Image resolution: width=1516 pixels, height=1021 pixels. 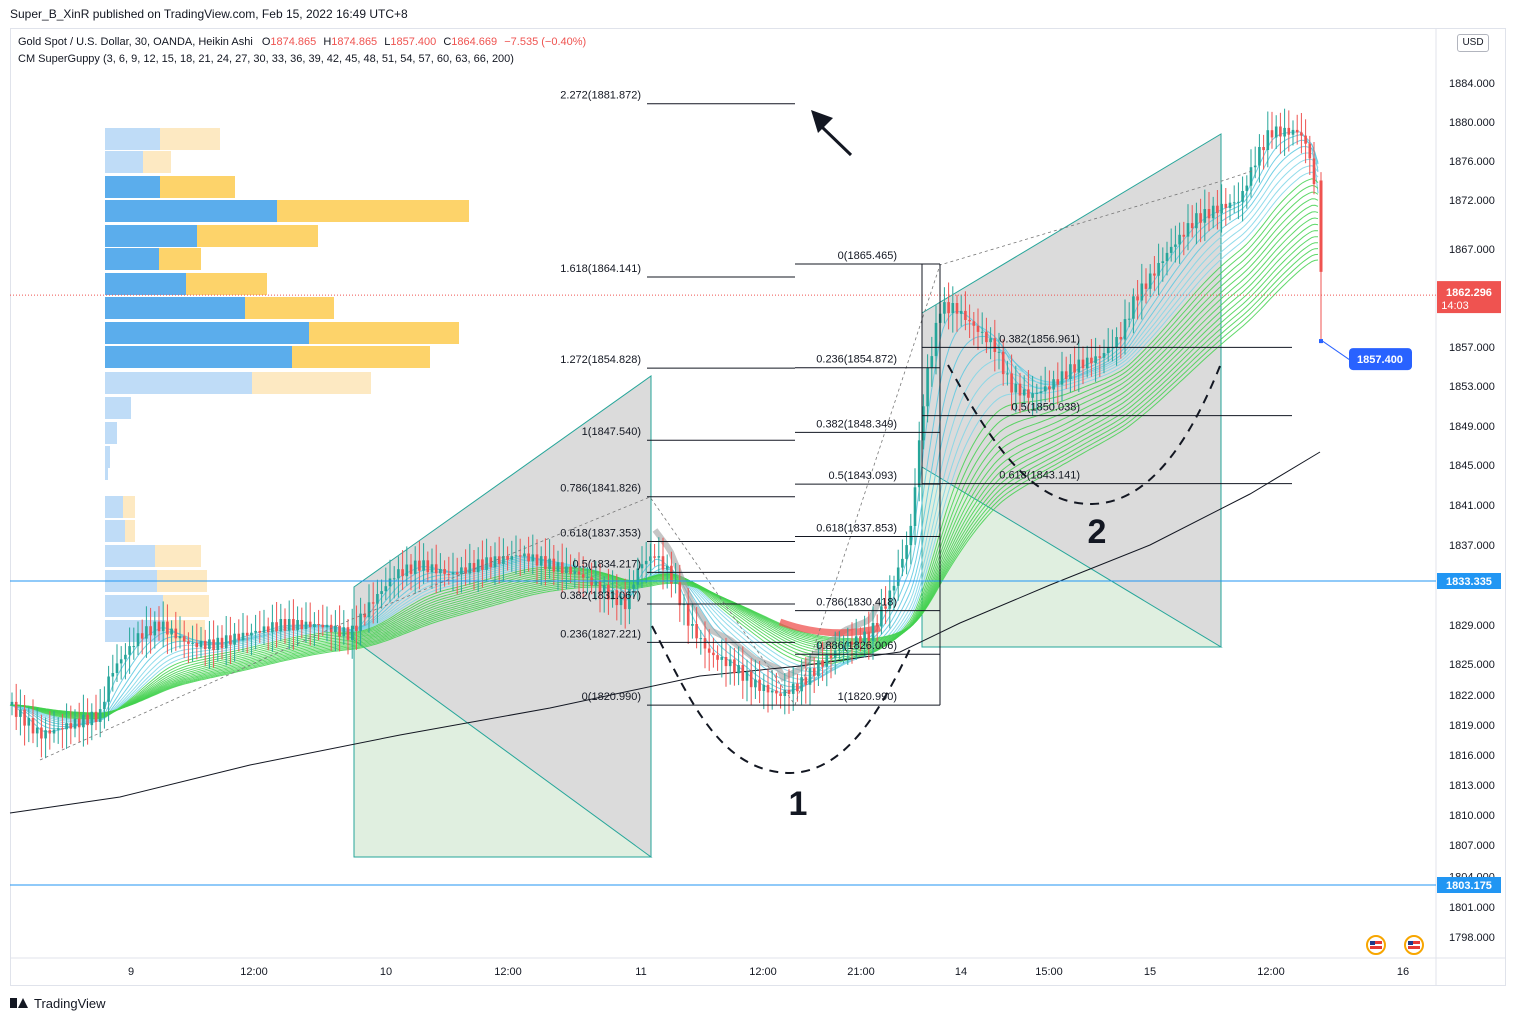 I want to click on fib-extension-label: 0.786(1841.826), so click(x=600, y=489).